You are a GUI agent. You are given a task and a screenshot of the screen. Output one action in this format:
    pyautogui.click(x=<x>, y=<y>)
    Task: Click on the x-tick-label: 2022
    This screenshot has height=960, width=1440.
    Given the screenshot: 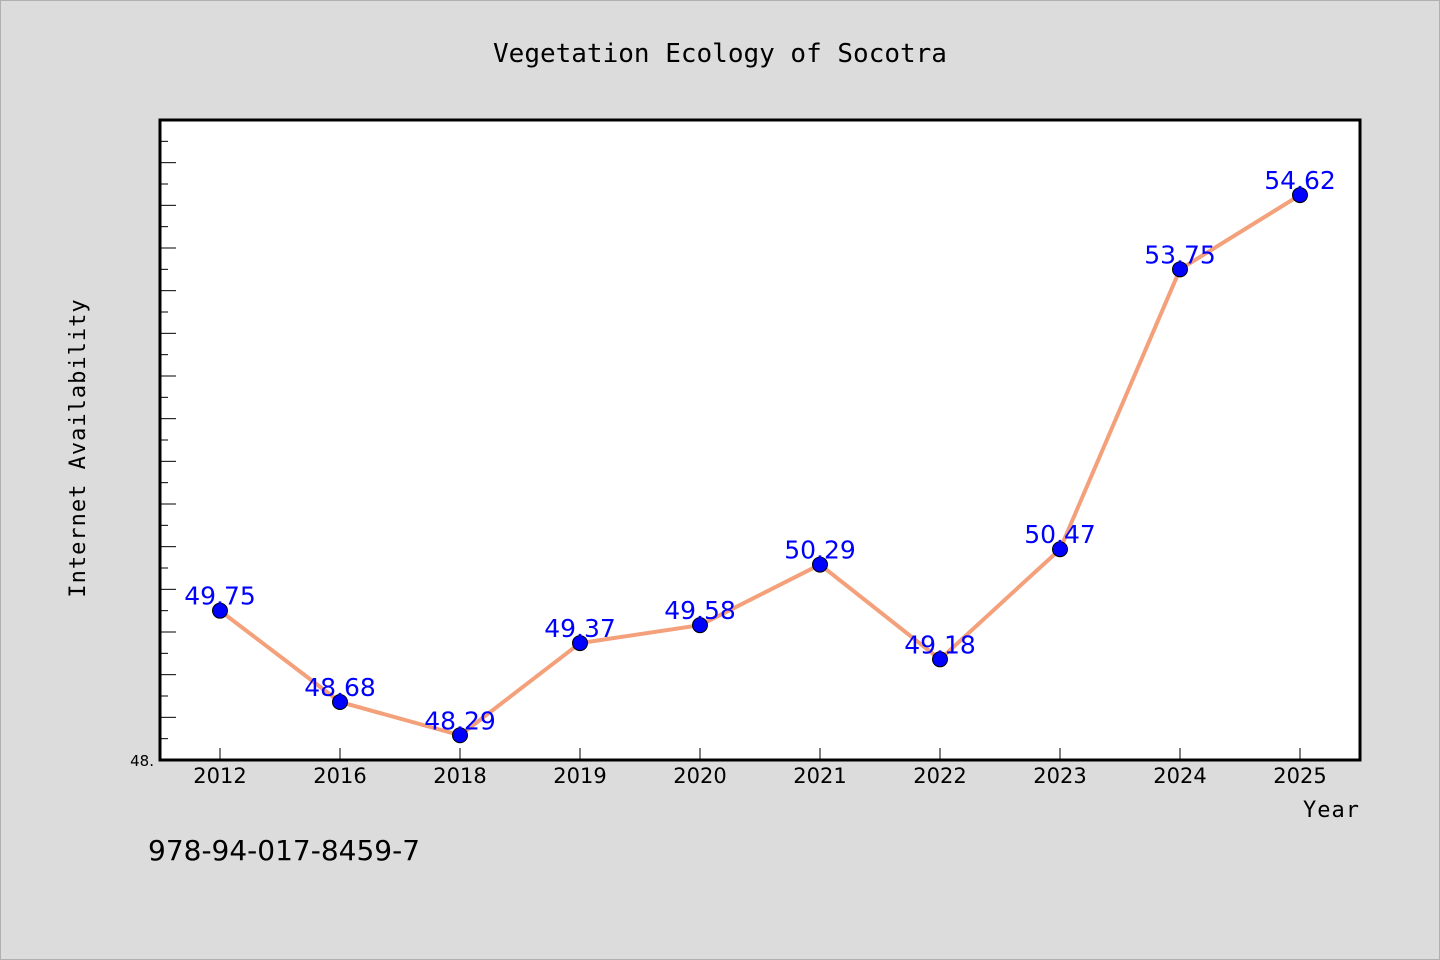 What is the action you would take?
    pyautogui.click(x=939, y=776)
    